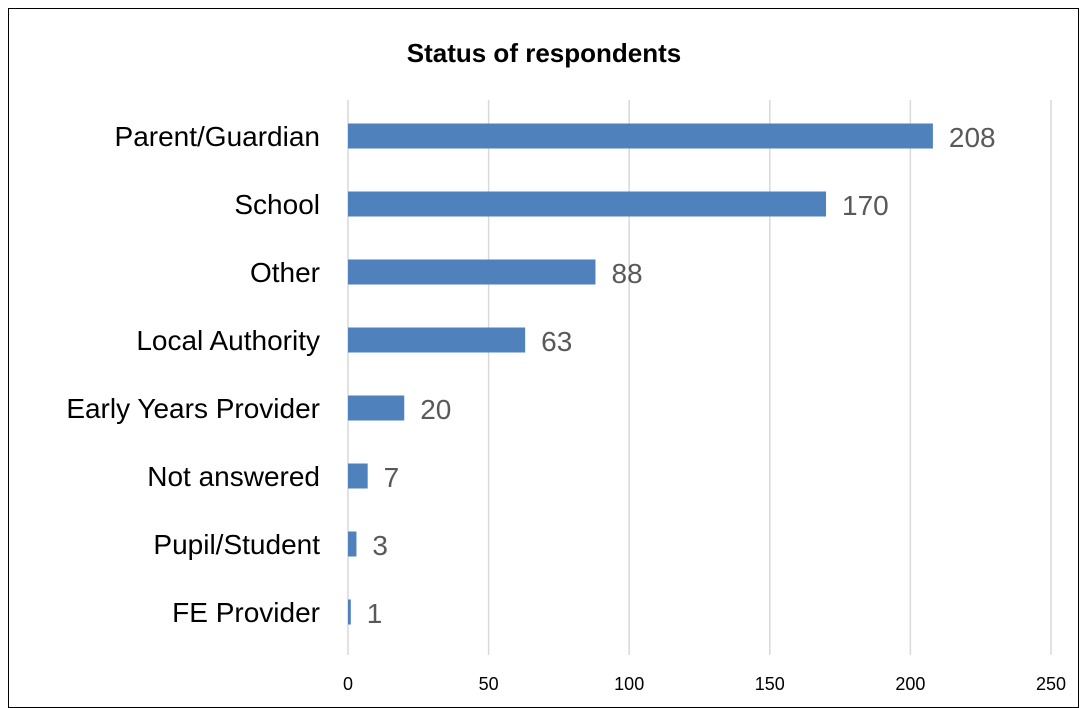  Describe the element at coordinates (626, 273) in the screenshot. I see `value-label: 88` at that location.